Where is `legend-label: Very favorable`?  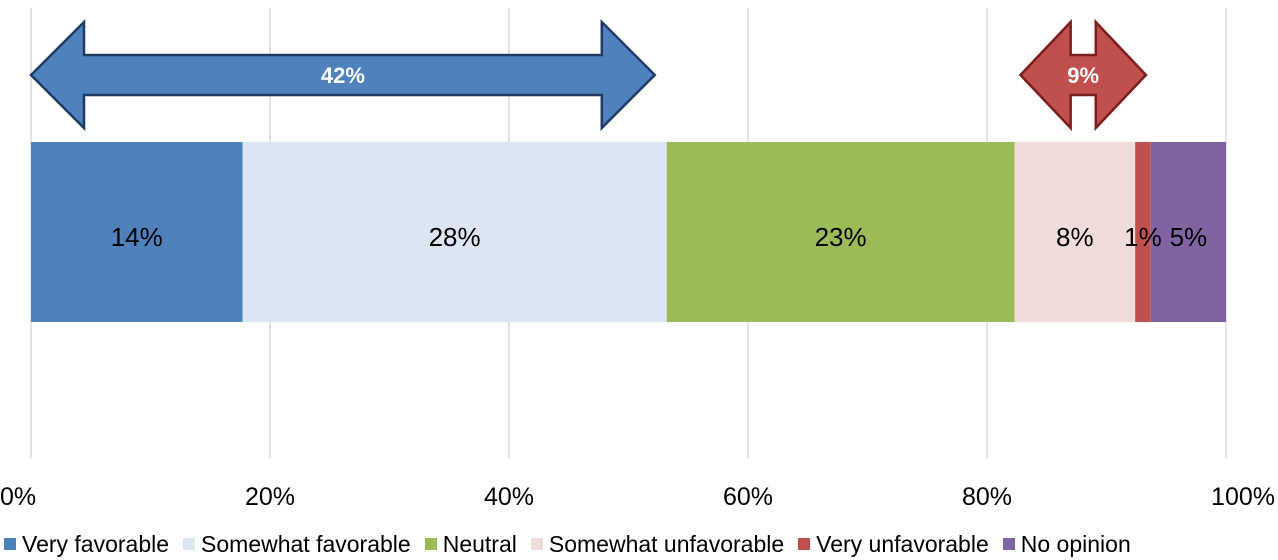 legend-label: Very favorable is located at coordinates (96, 543).